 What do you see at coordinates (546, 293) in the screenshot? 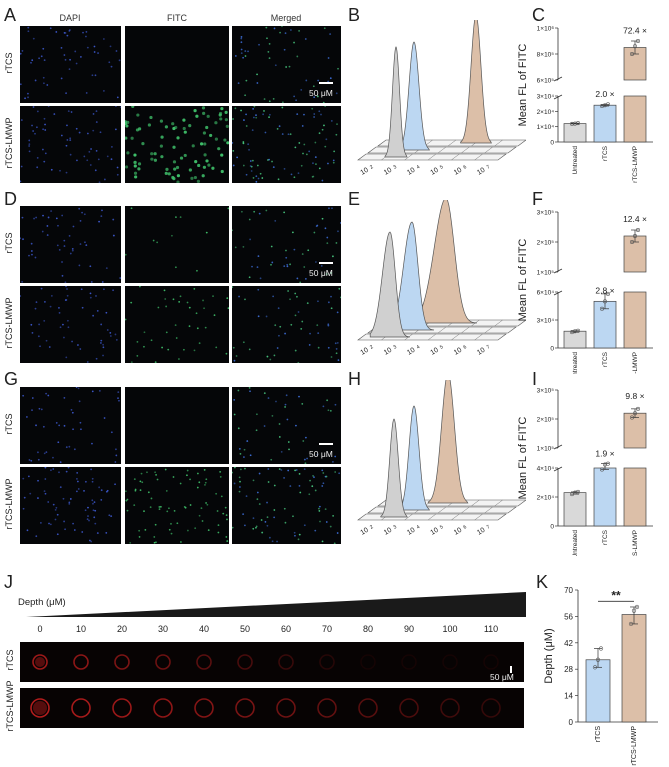
I see `y-tick-label: 6×10⁴` at bounding box center [546, 293].